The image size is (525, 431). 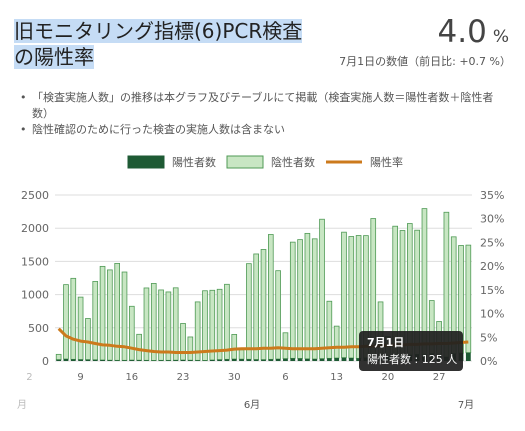 I want to click on y-left-tick-label: 2500, so click(x=35, y=195).